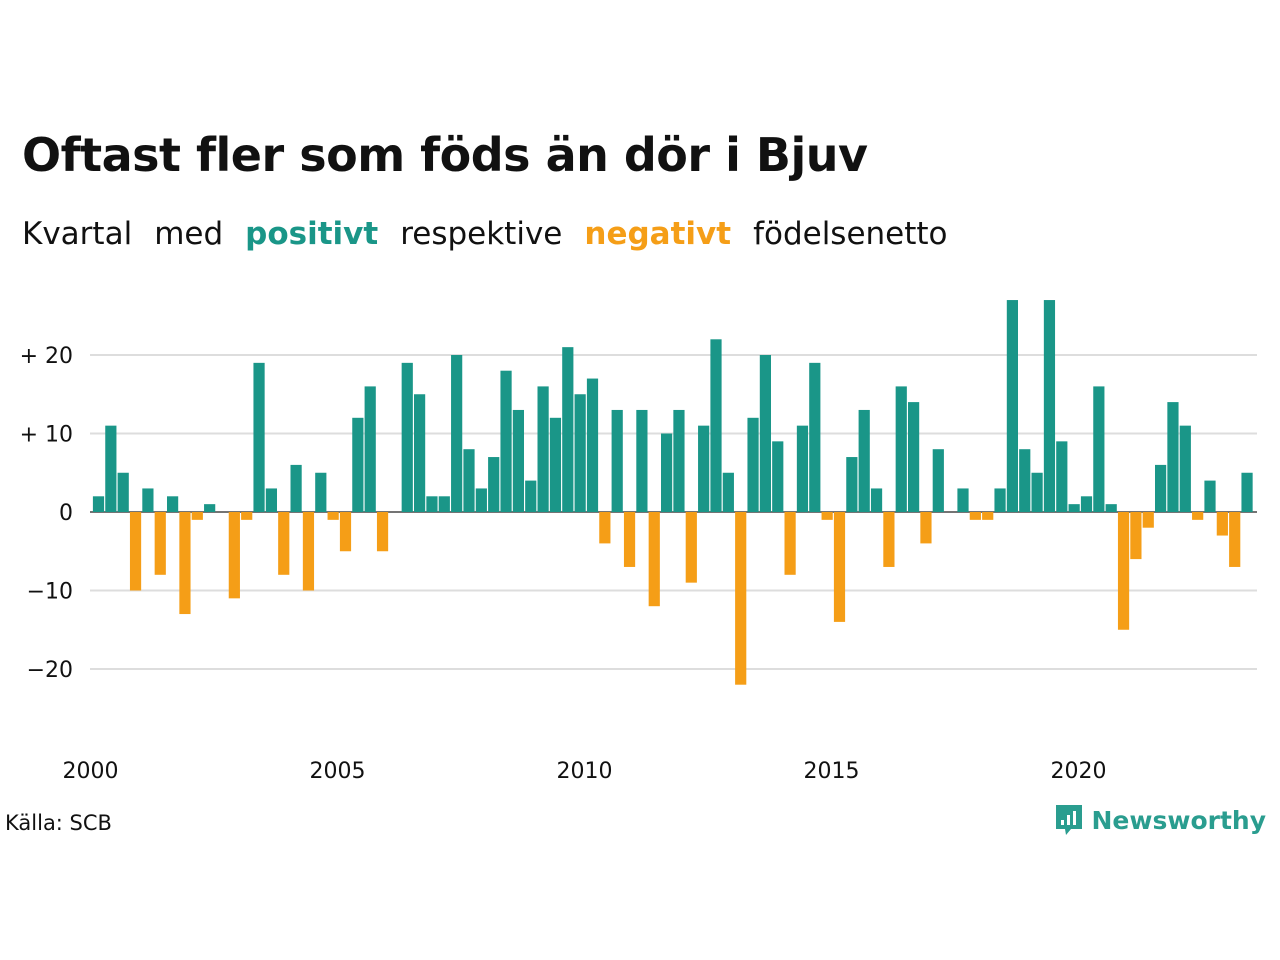 The height and width of the screenshot is (960, 1280). Describe the element at coordinates (91, 771) in the screenshot. I see `x-tick-label: 2000` at that location.